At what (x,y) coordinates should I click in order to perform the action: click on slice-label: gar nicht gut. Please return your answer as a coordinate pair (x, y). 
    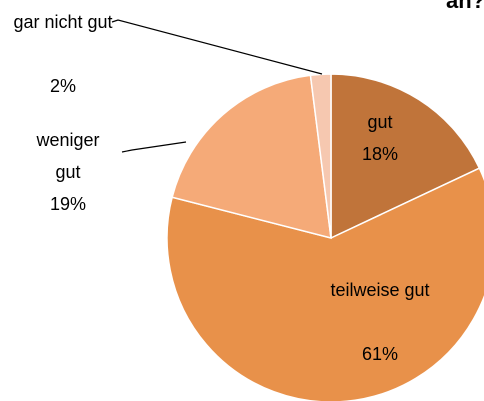
    Looking at the image, I should click on (63, 22).